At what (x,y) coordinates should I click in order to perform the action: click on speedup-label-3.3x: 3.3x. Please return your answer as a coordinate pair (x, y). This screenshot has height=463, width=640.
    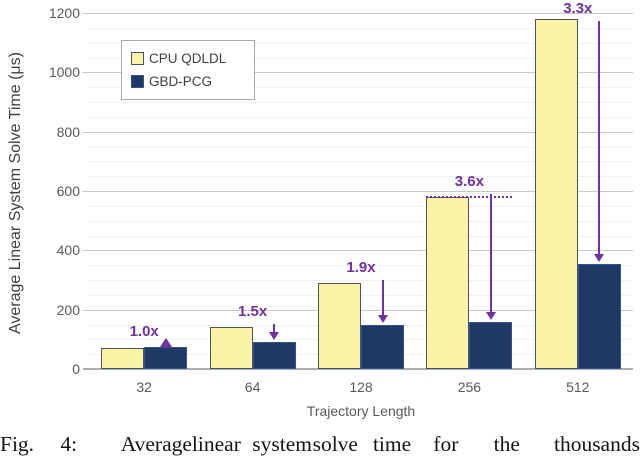
    Looking at the image, I should click on (578, 8).